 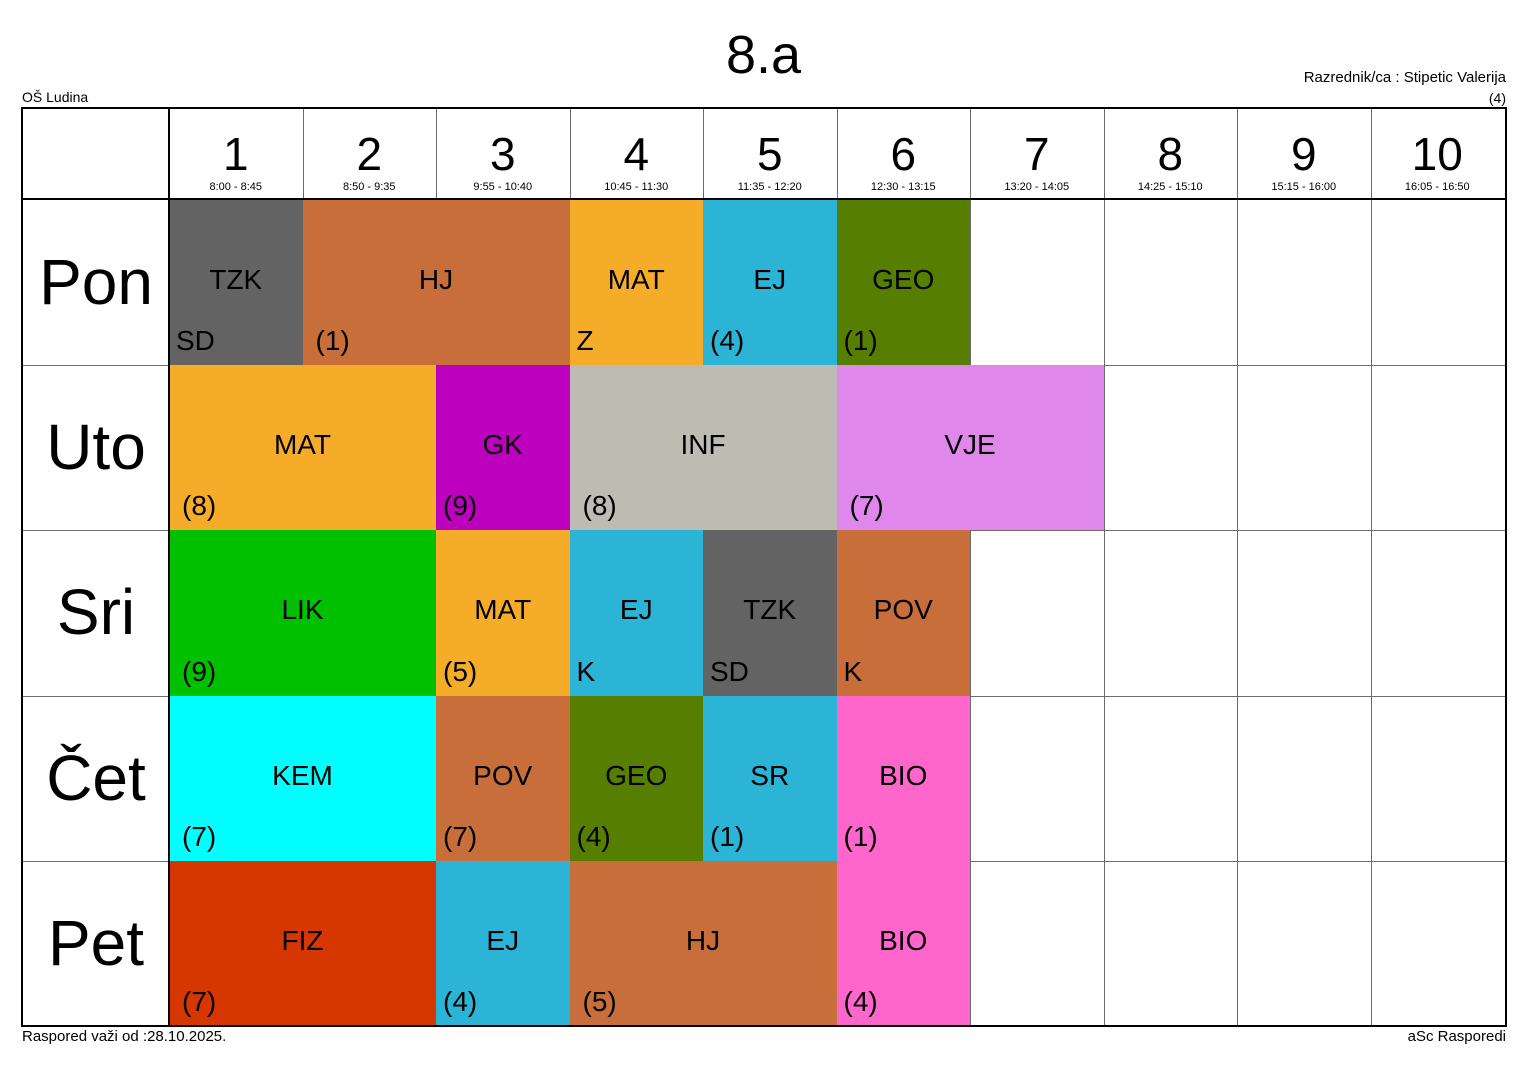 I want to click on period-number: 5, so click(x=769, y=154).